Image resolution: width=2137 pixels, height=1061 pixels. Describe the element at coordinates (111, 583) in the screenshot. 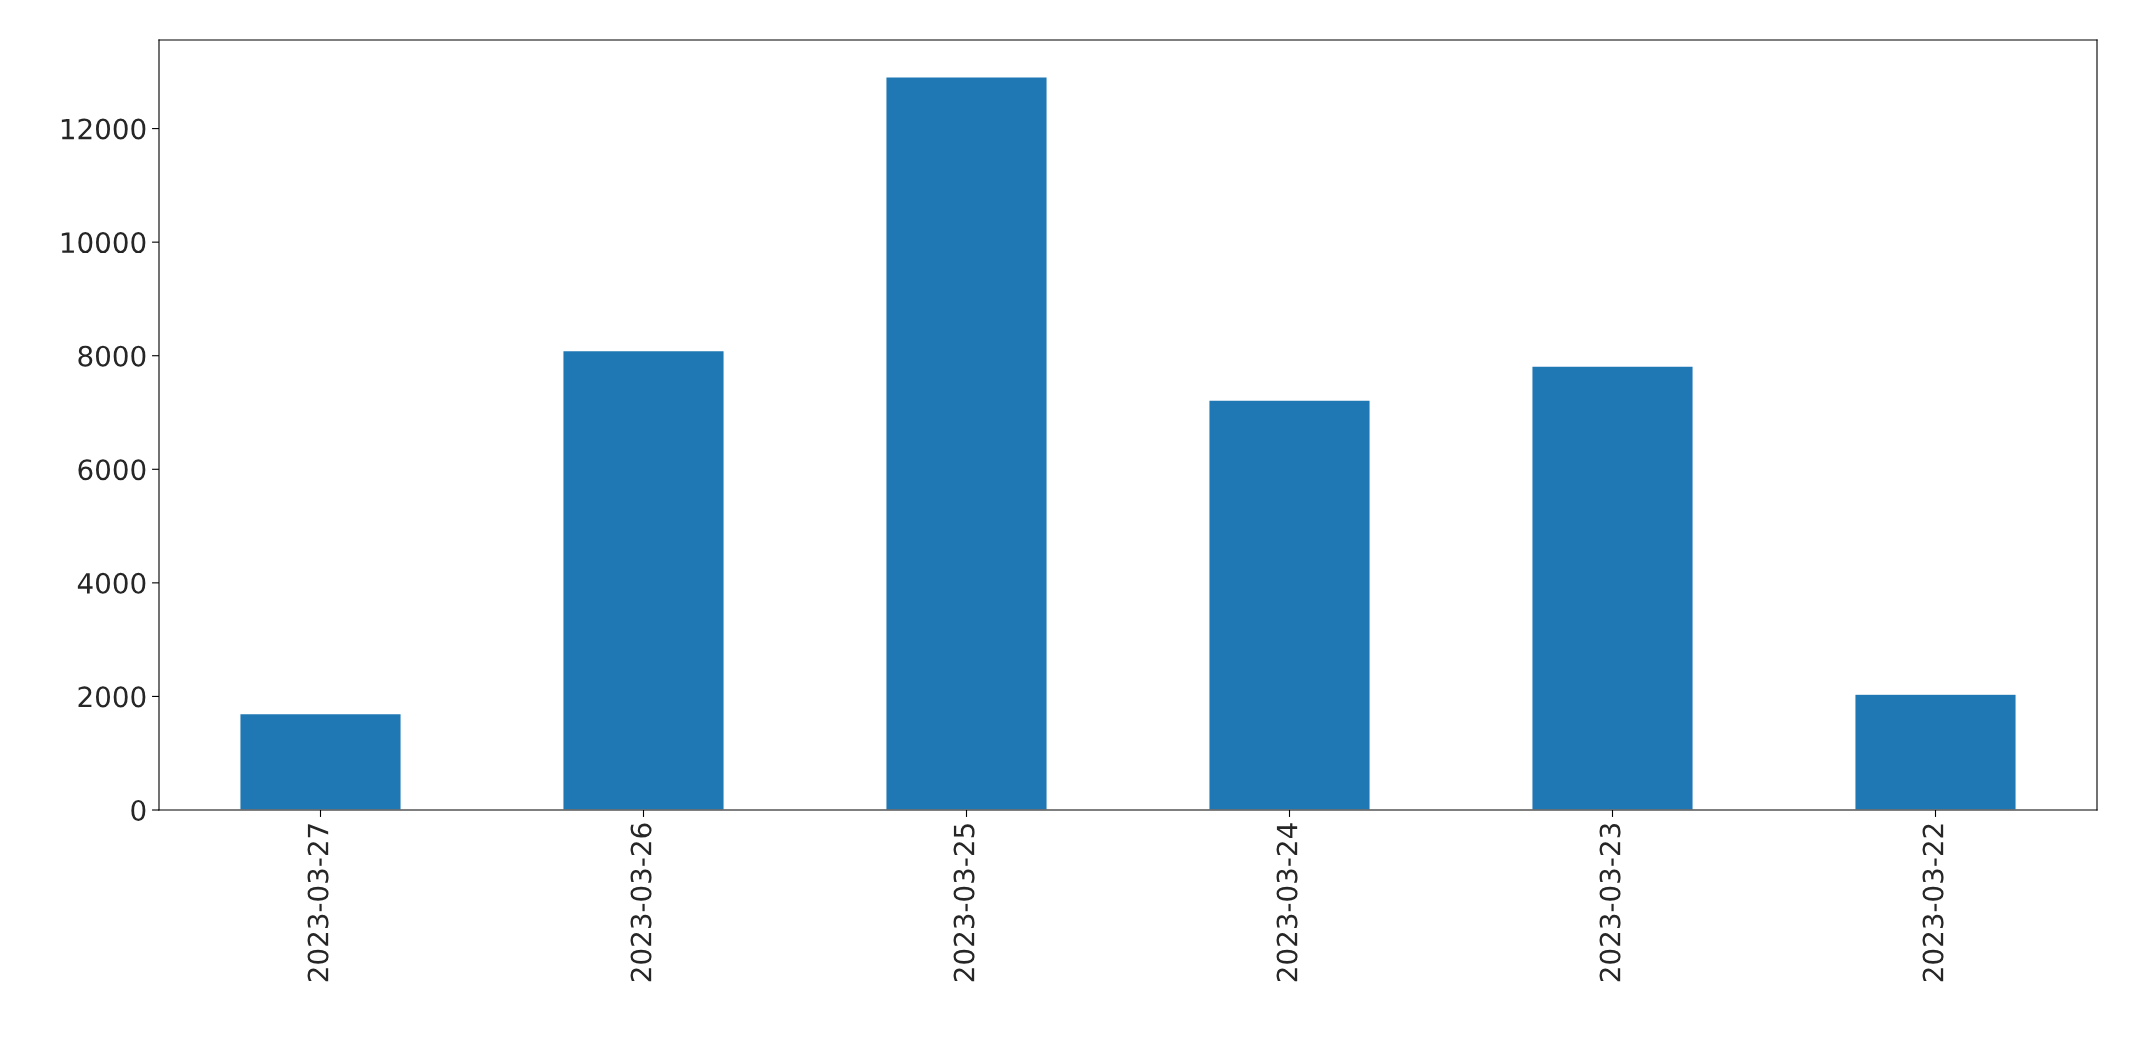

I see `y-tick-label: 4000` at that location.